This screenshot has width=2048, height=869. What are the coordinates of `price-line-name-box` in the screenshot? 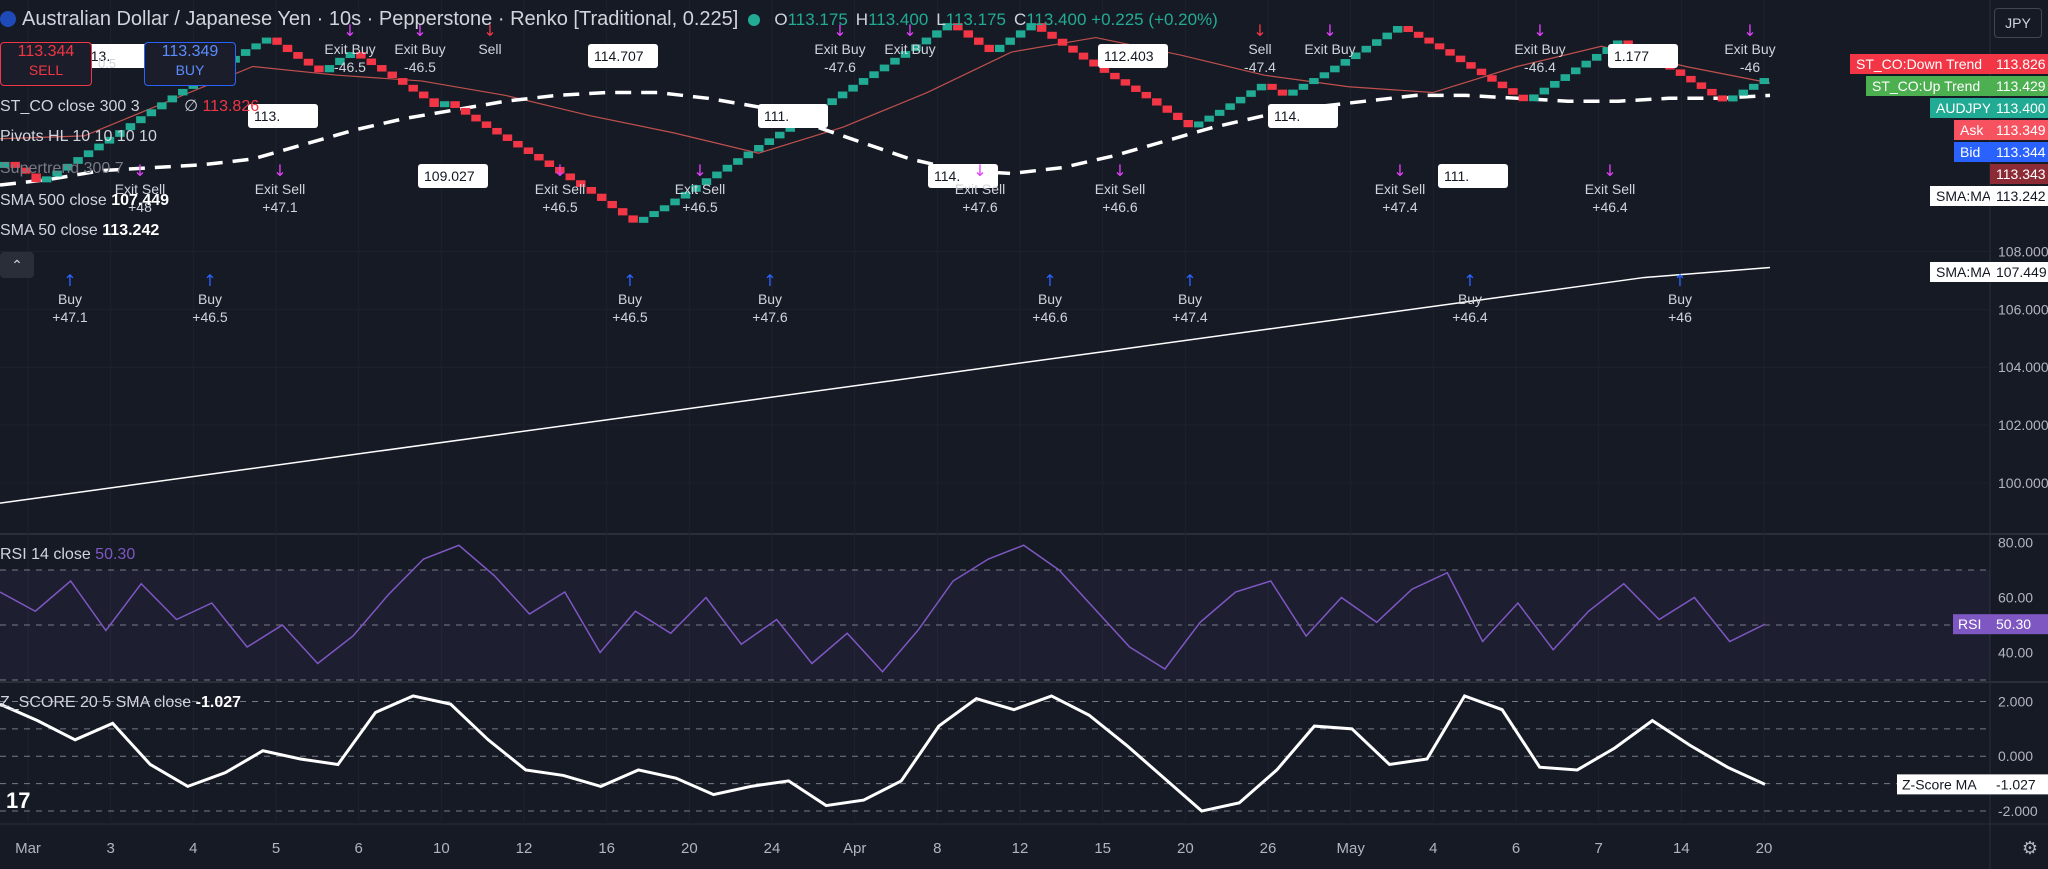 It's located at (1972, 130).